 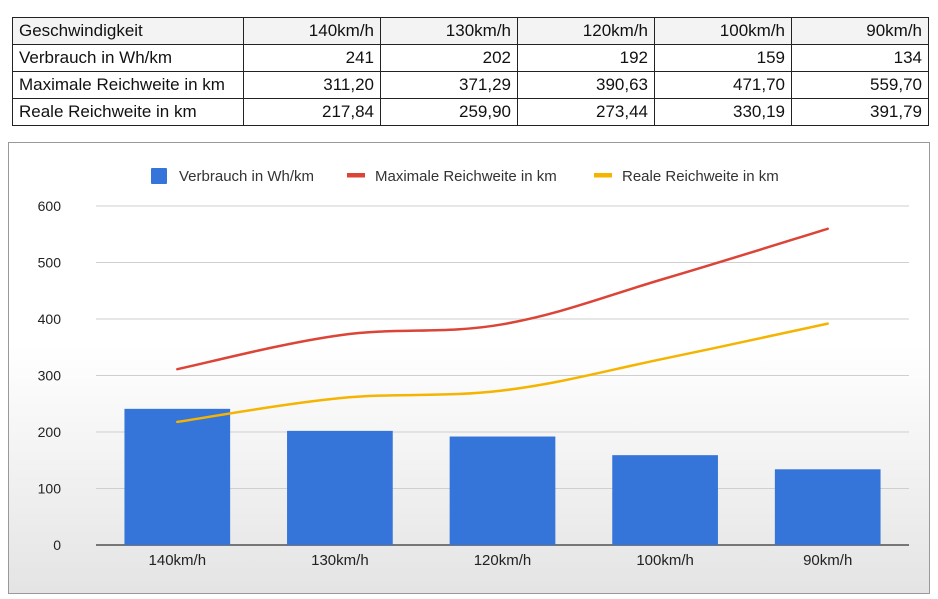 I want to click on legend-label: Reale Reichweite in km, so click(x=700, y=176).